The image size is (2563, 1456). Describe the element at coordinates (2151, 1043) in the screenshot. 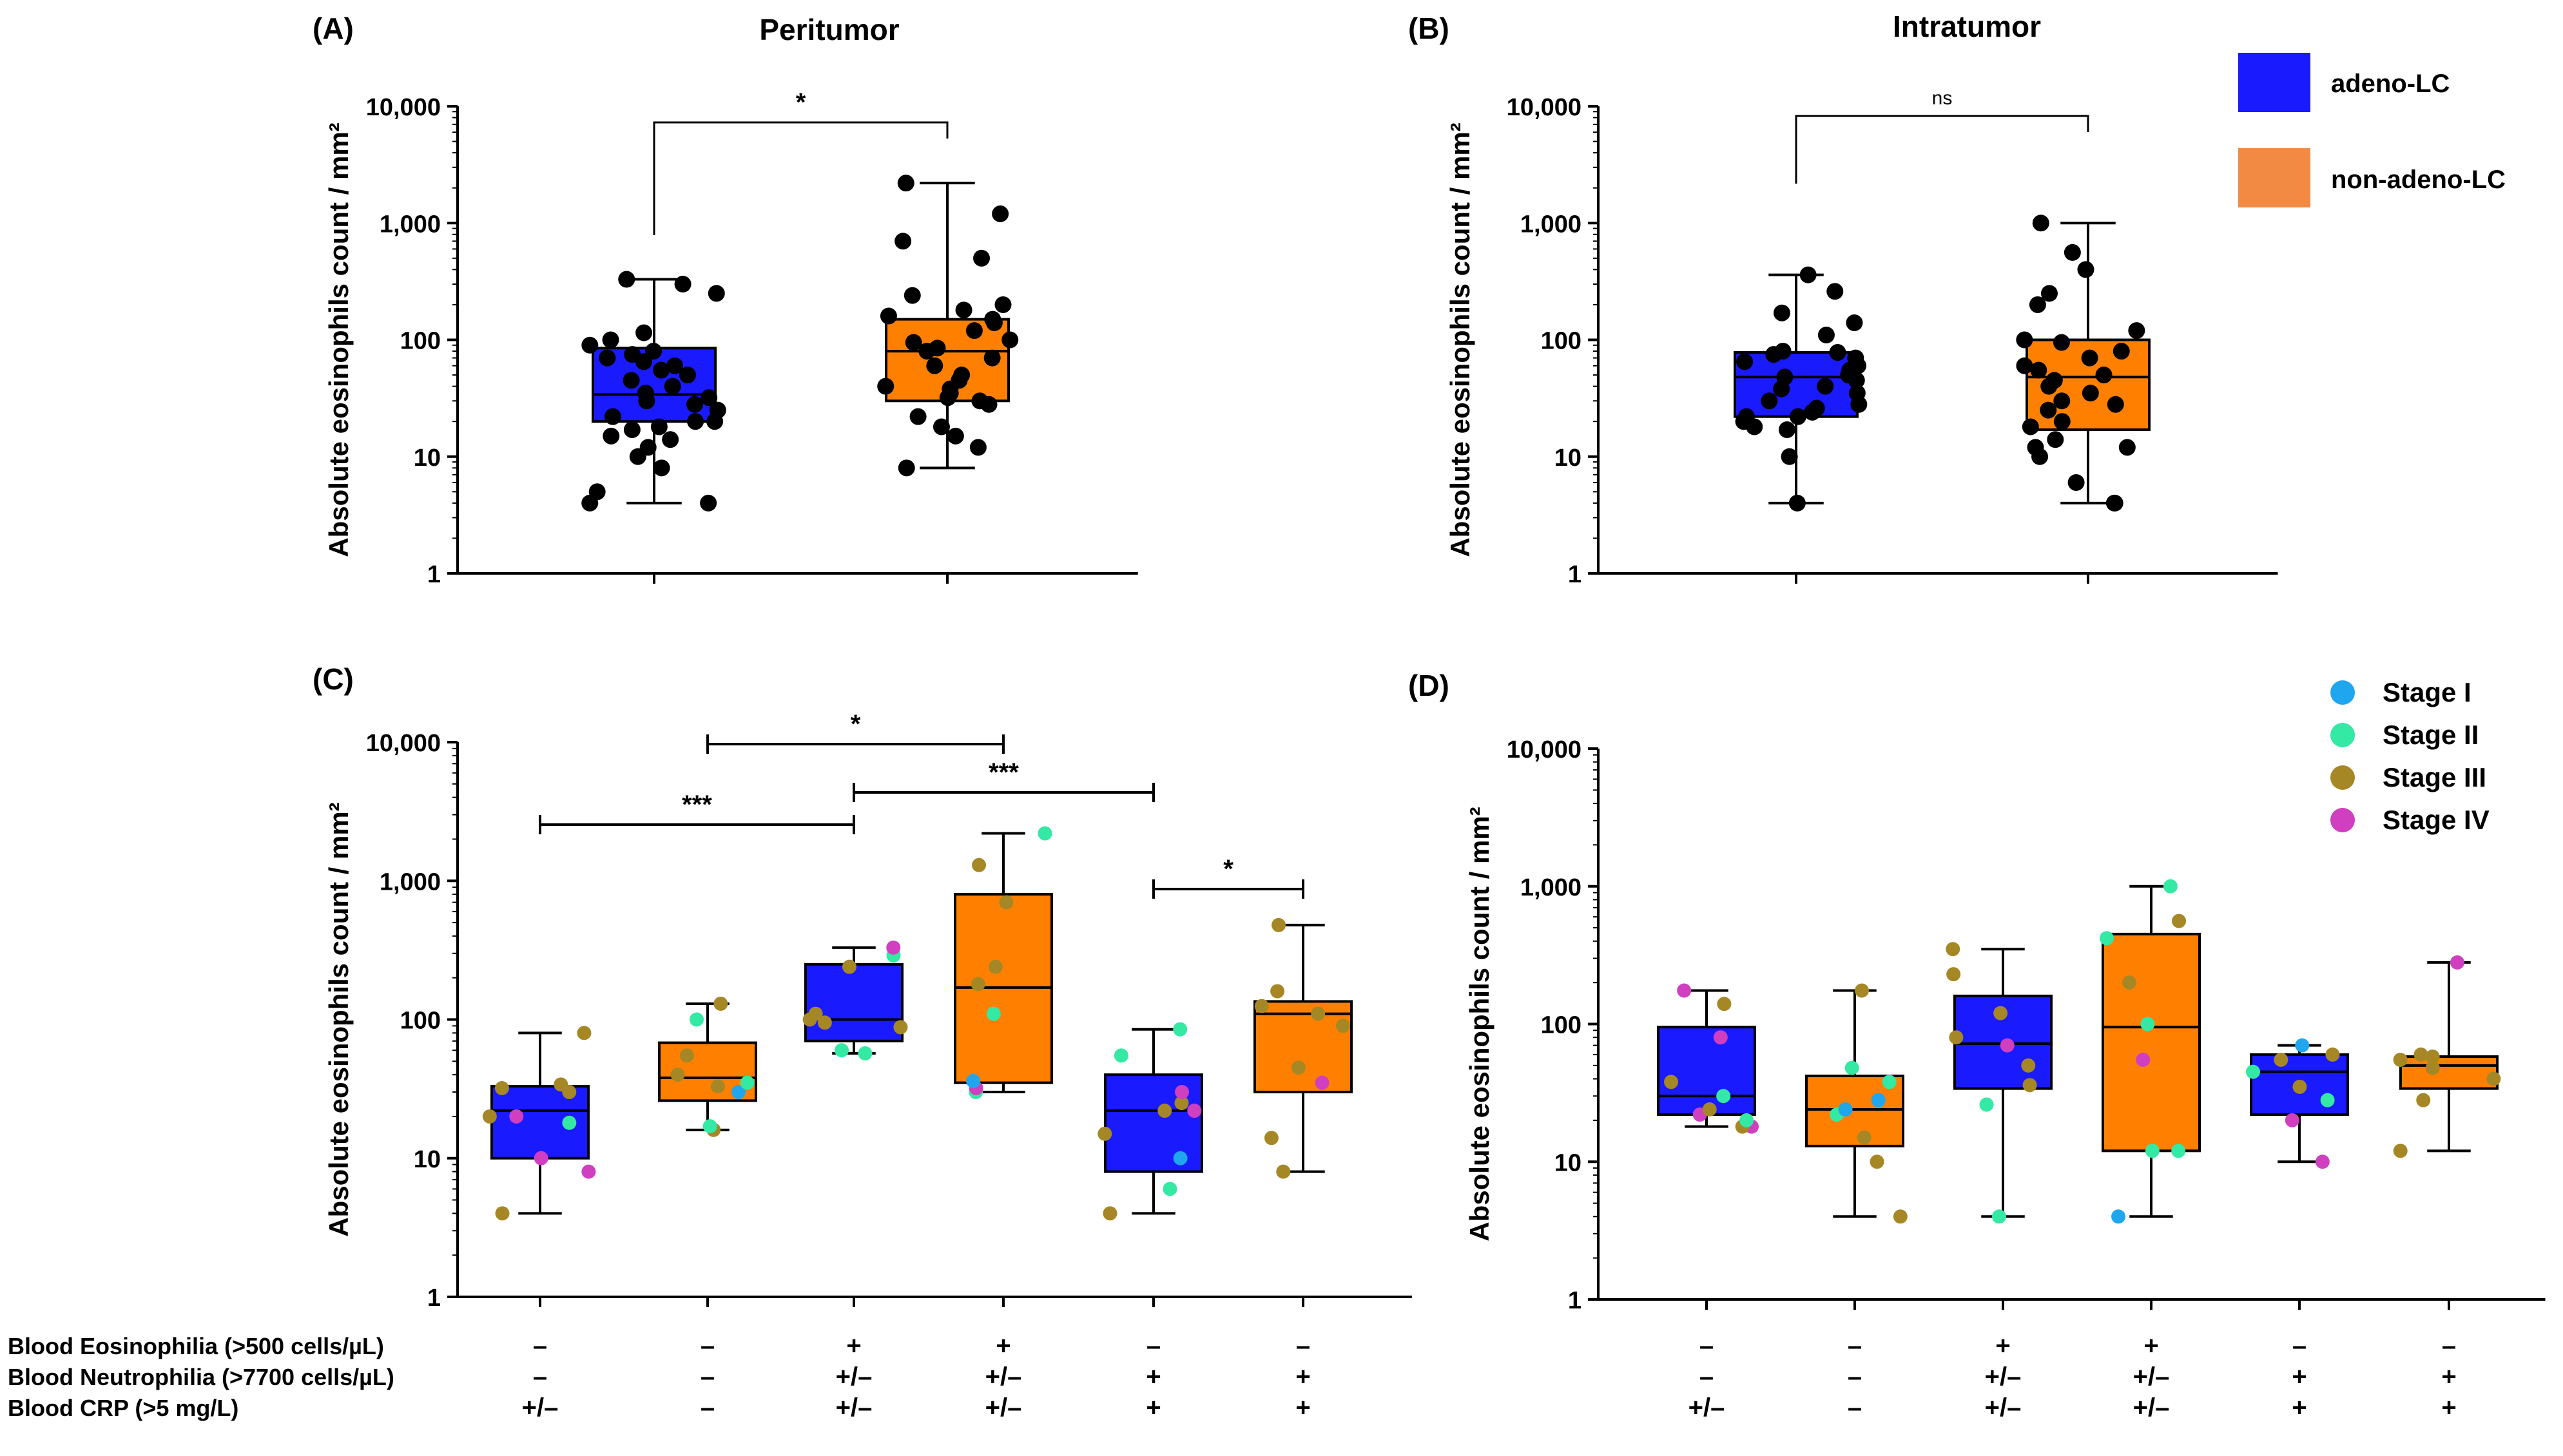

I see `box` at that location.